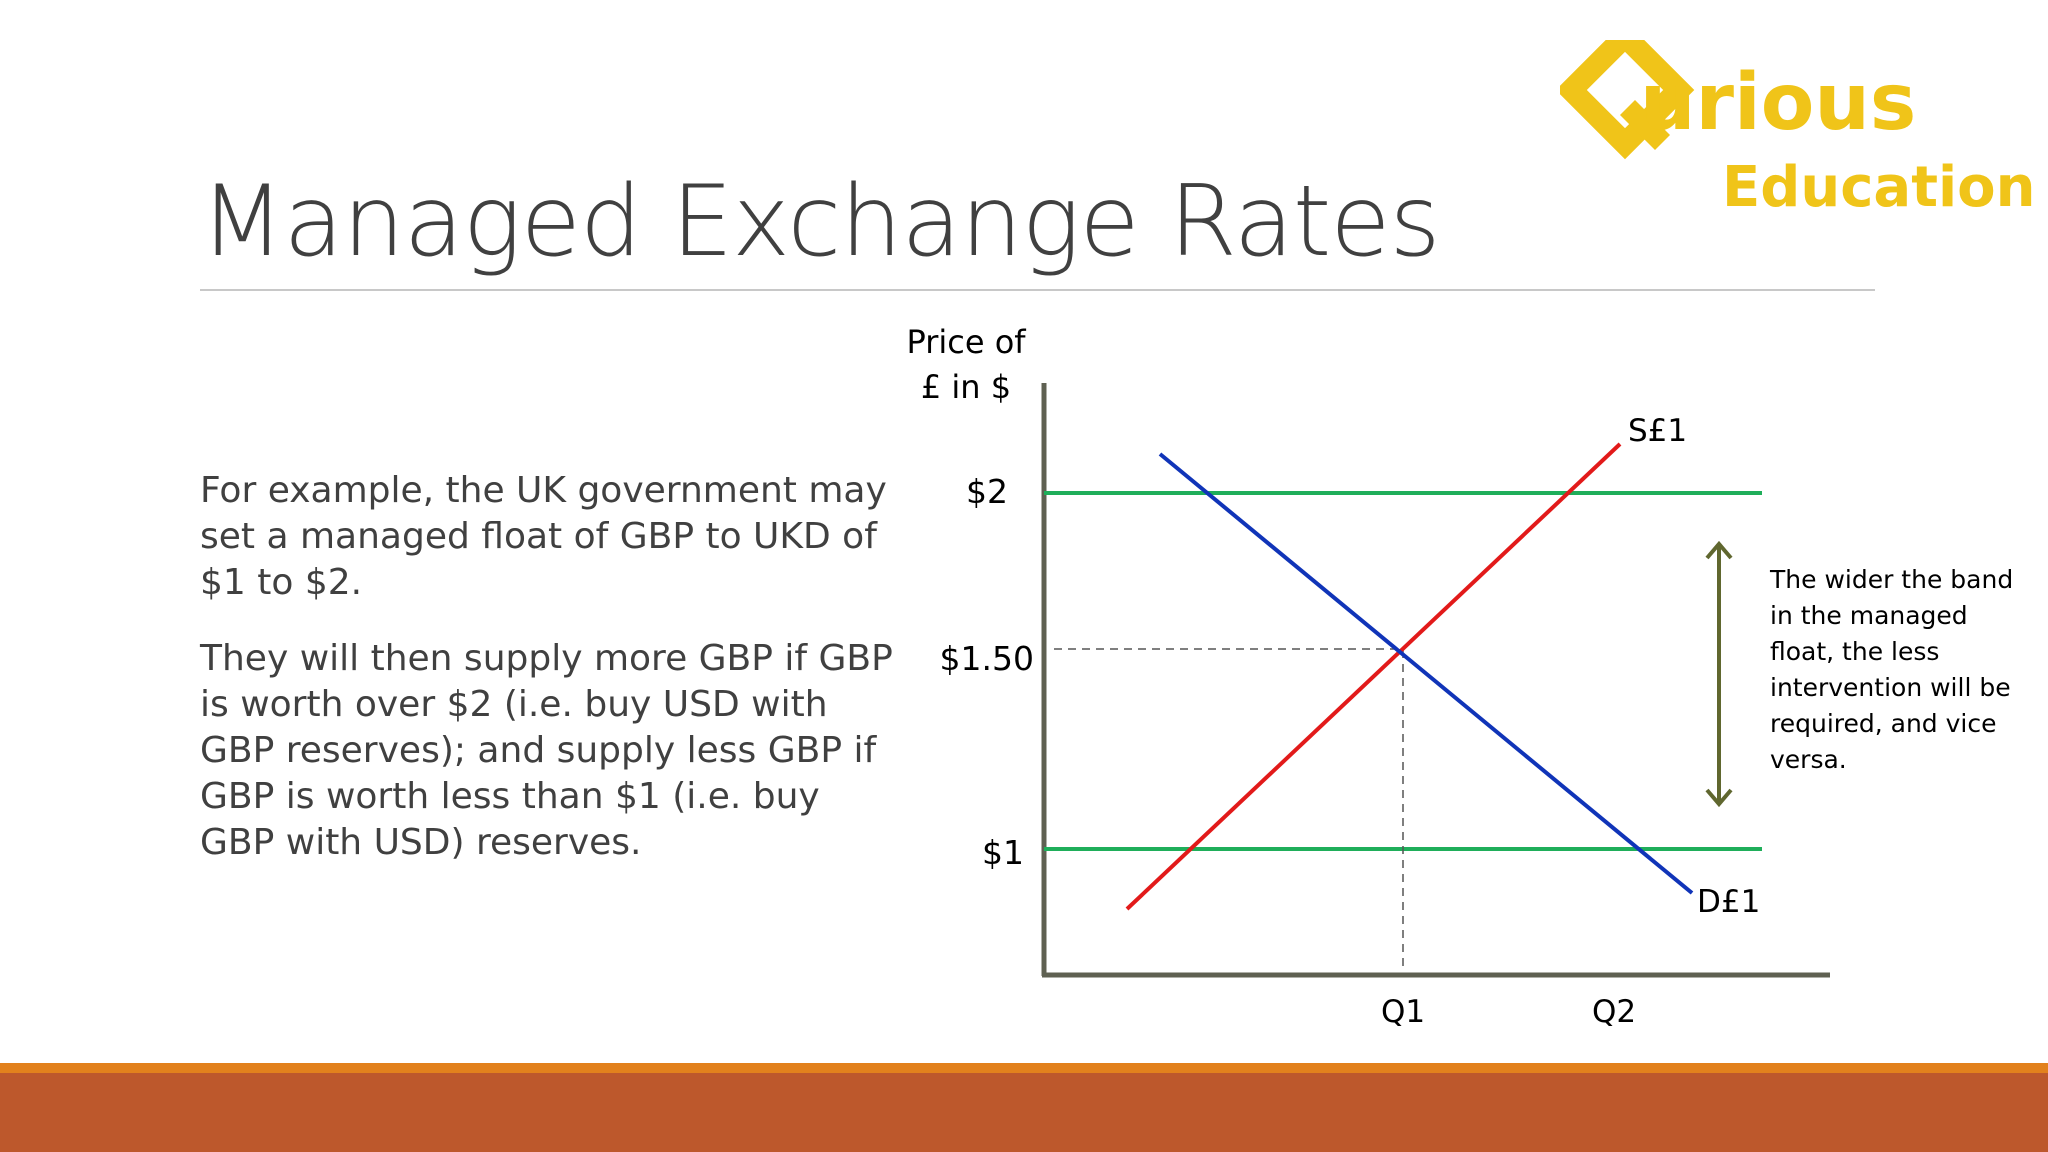 Image resolution: width=2048 pixels, height=1152 pixels. What do you see at coordinates (987, 658) in the screenshot?
I see `price-label-mid: $1.50` at bounding box center [987, 658].